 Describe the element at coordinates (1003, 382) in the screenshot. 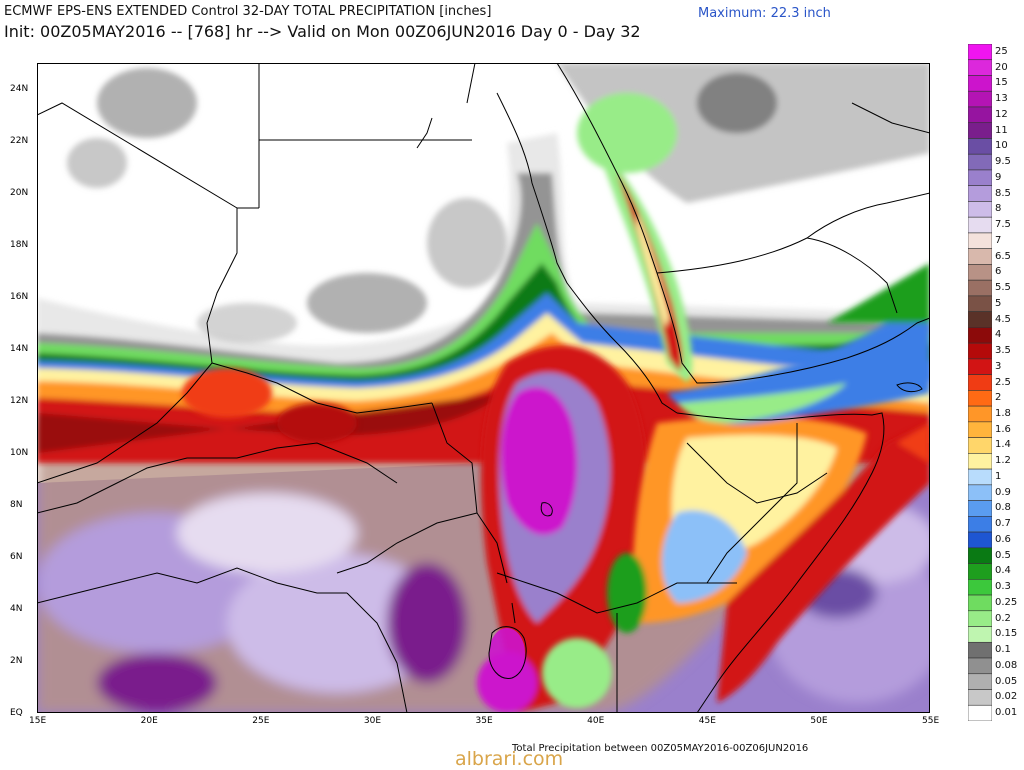

I see `legend-level-label: 2.5` at that location.